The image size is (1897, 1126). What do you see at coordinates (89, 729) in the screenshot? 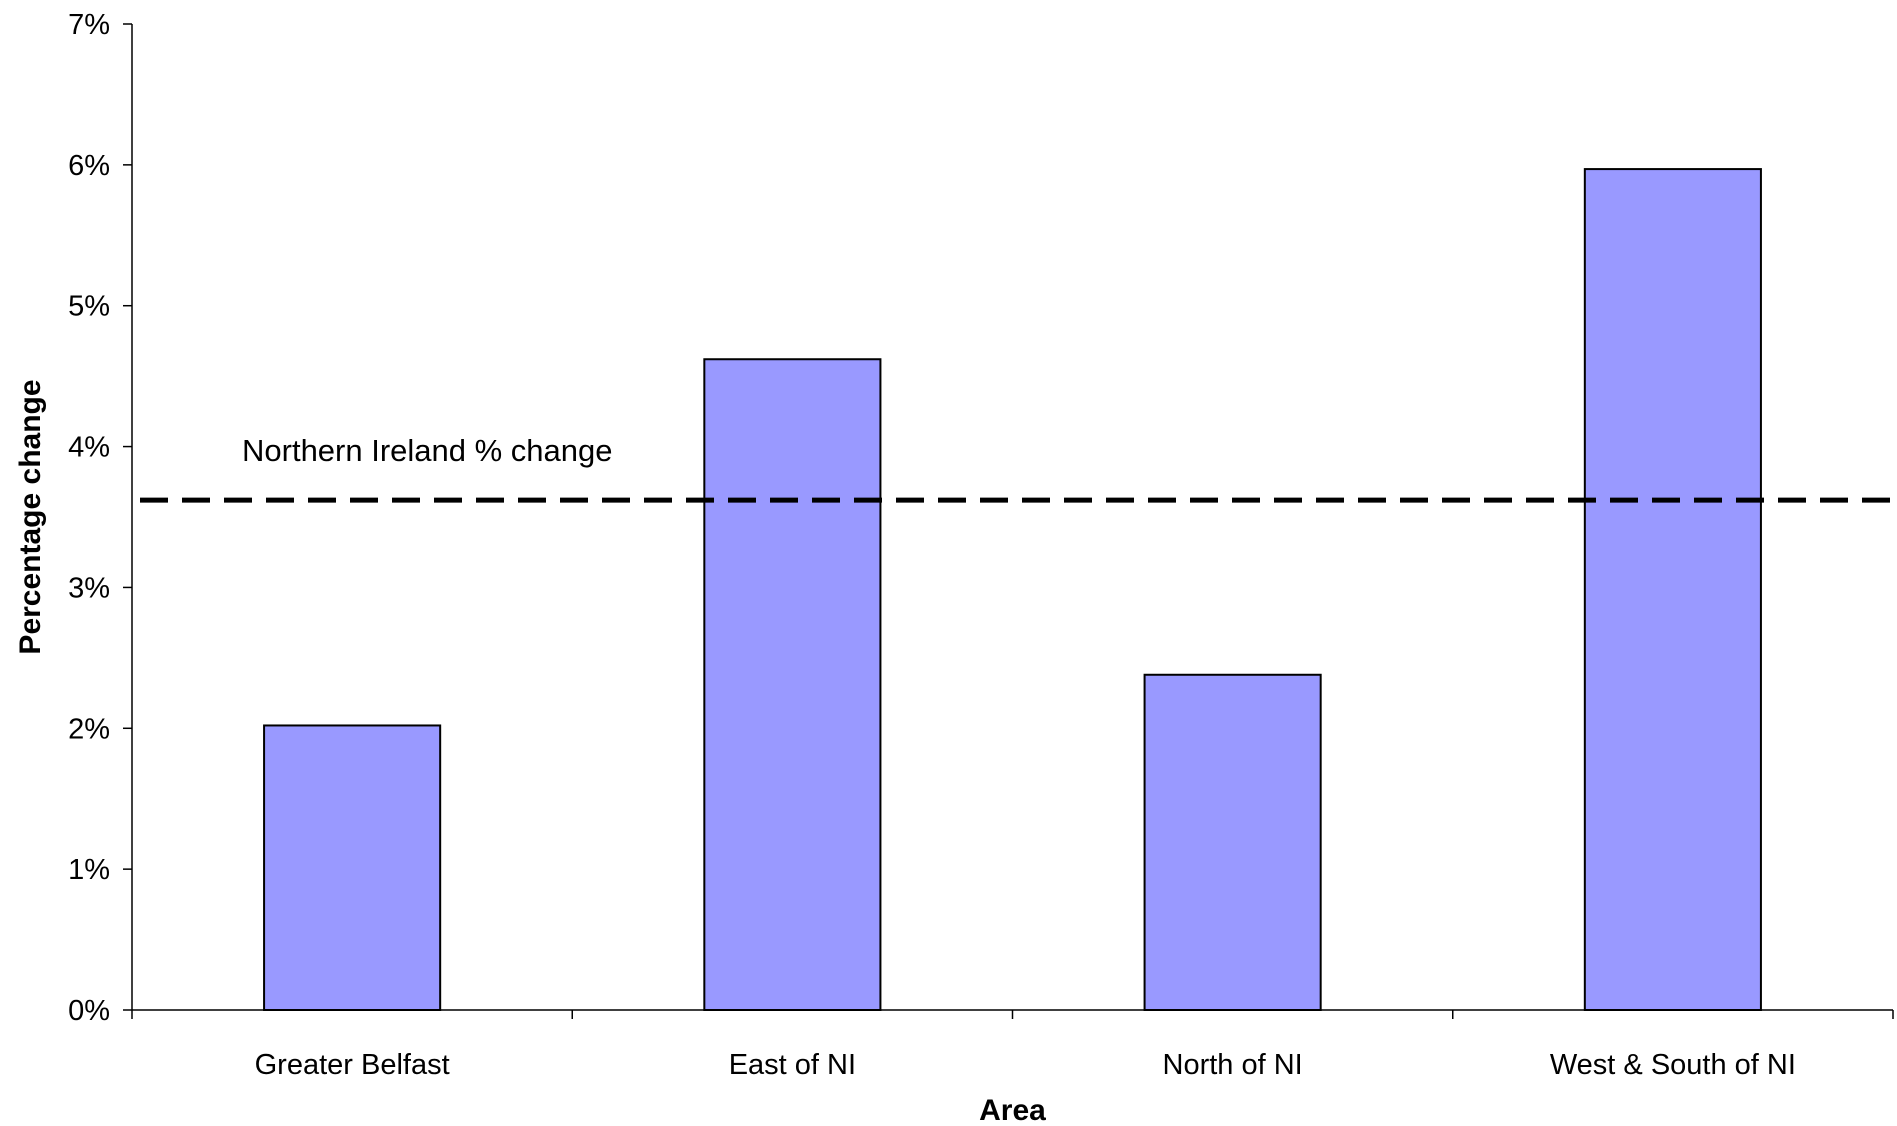
I see `y-tick-label: 2%` at bounding box center [89, 729].